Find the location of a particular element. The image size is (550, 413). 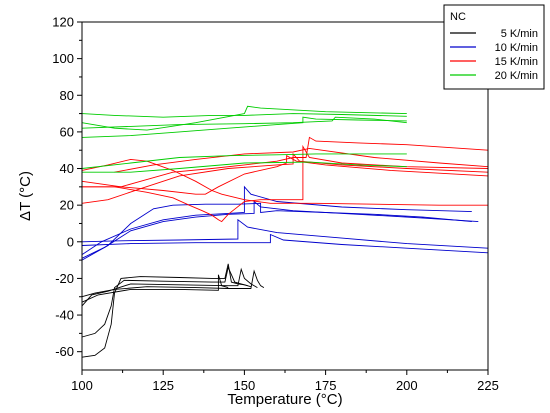

y-tick-label: -60 is located at coordinates (64, 351).